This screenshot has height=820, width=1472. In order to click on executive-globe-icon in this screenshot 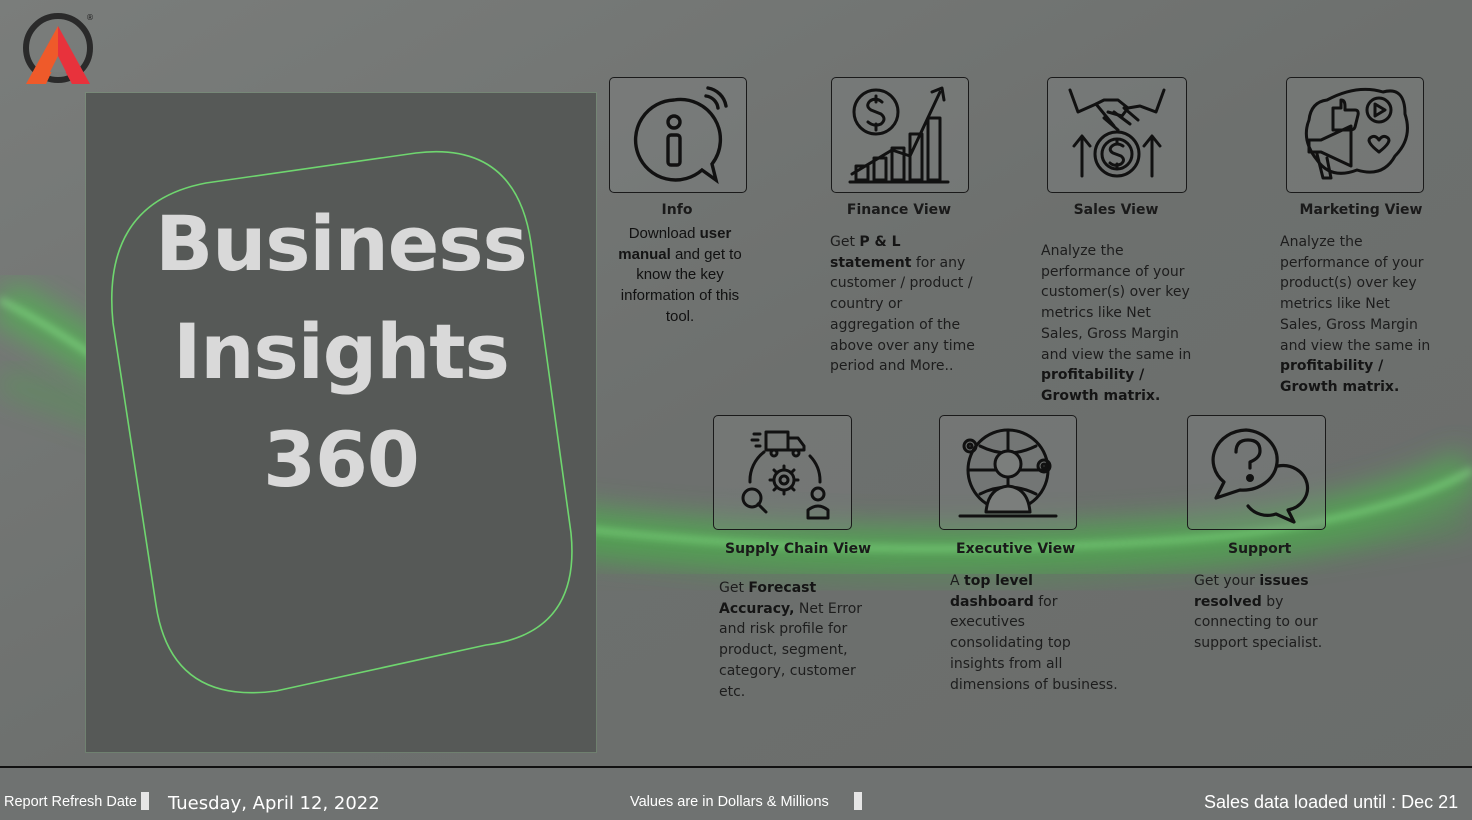, I will do `click(1008, 473)`.